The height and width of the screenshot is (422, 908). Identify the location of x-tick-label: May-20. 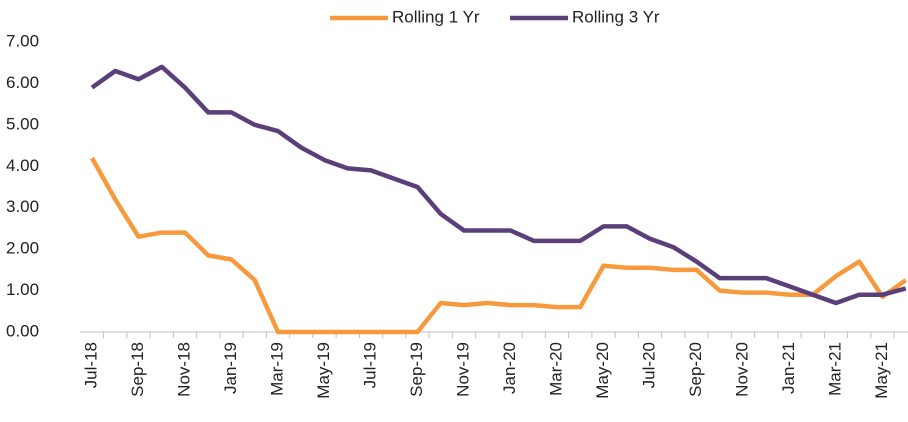
(602, 370).